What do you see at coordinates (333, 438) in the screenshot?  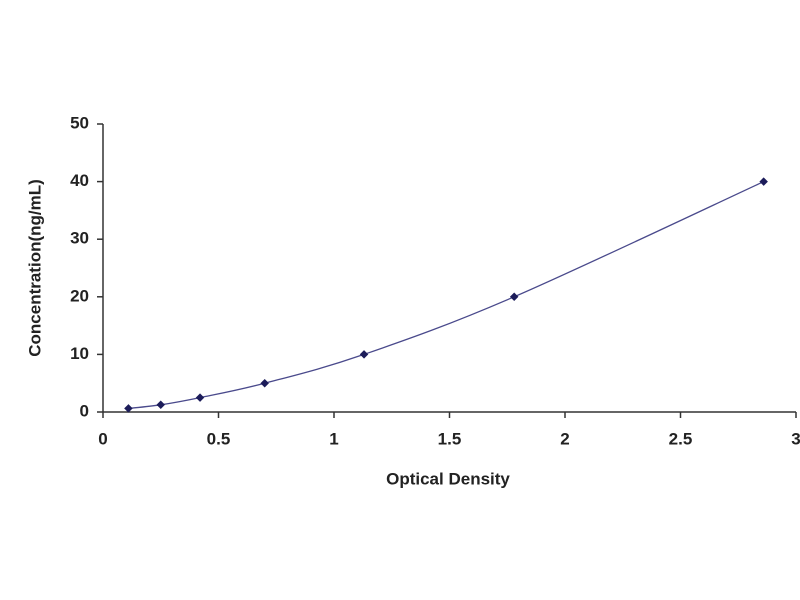 I see `x-tick-label: 1` at bounding box center [333, 438].